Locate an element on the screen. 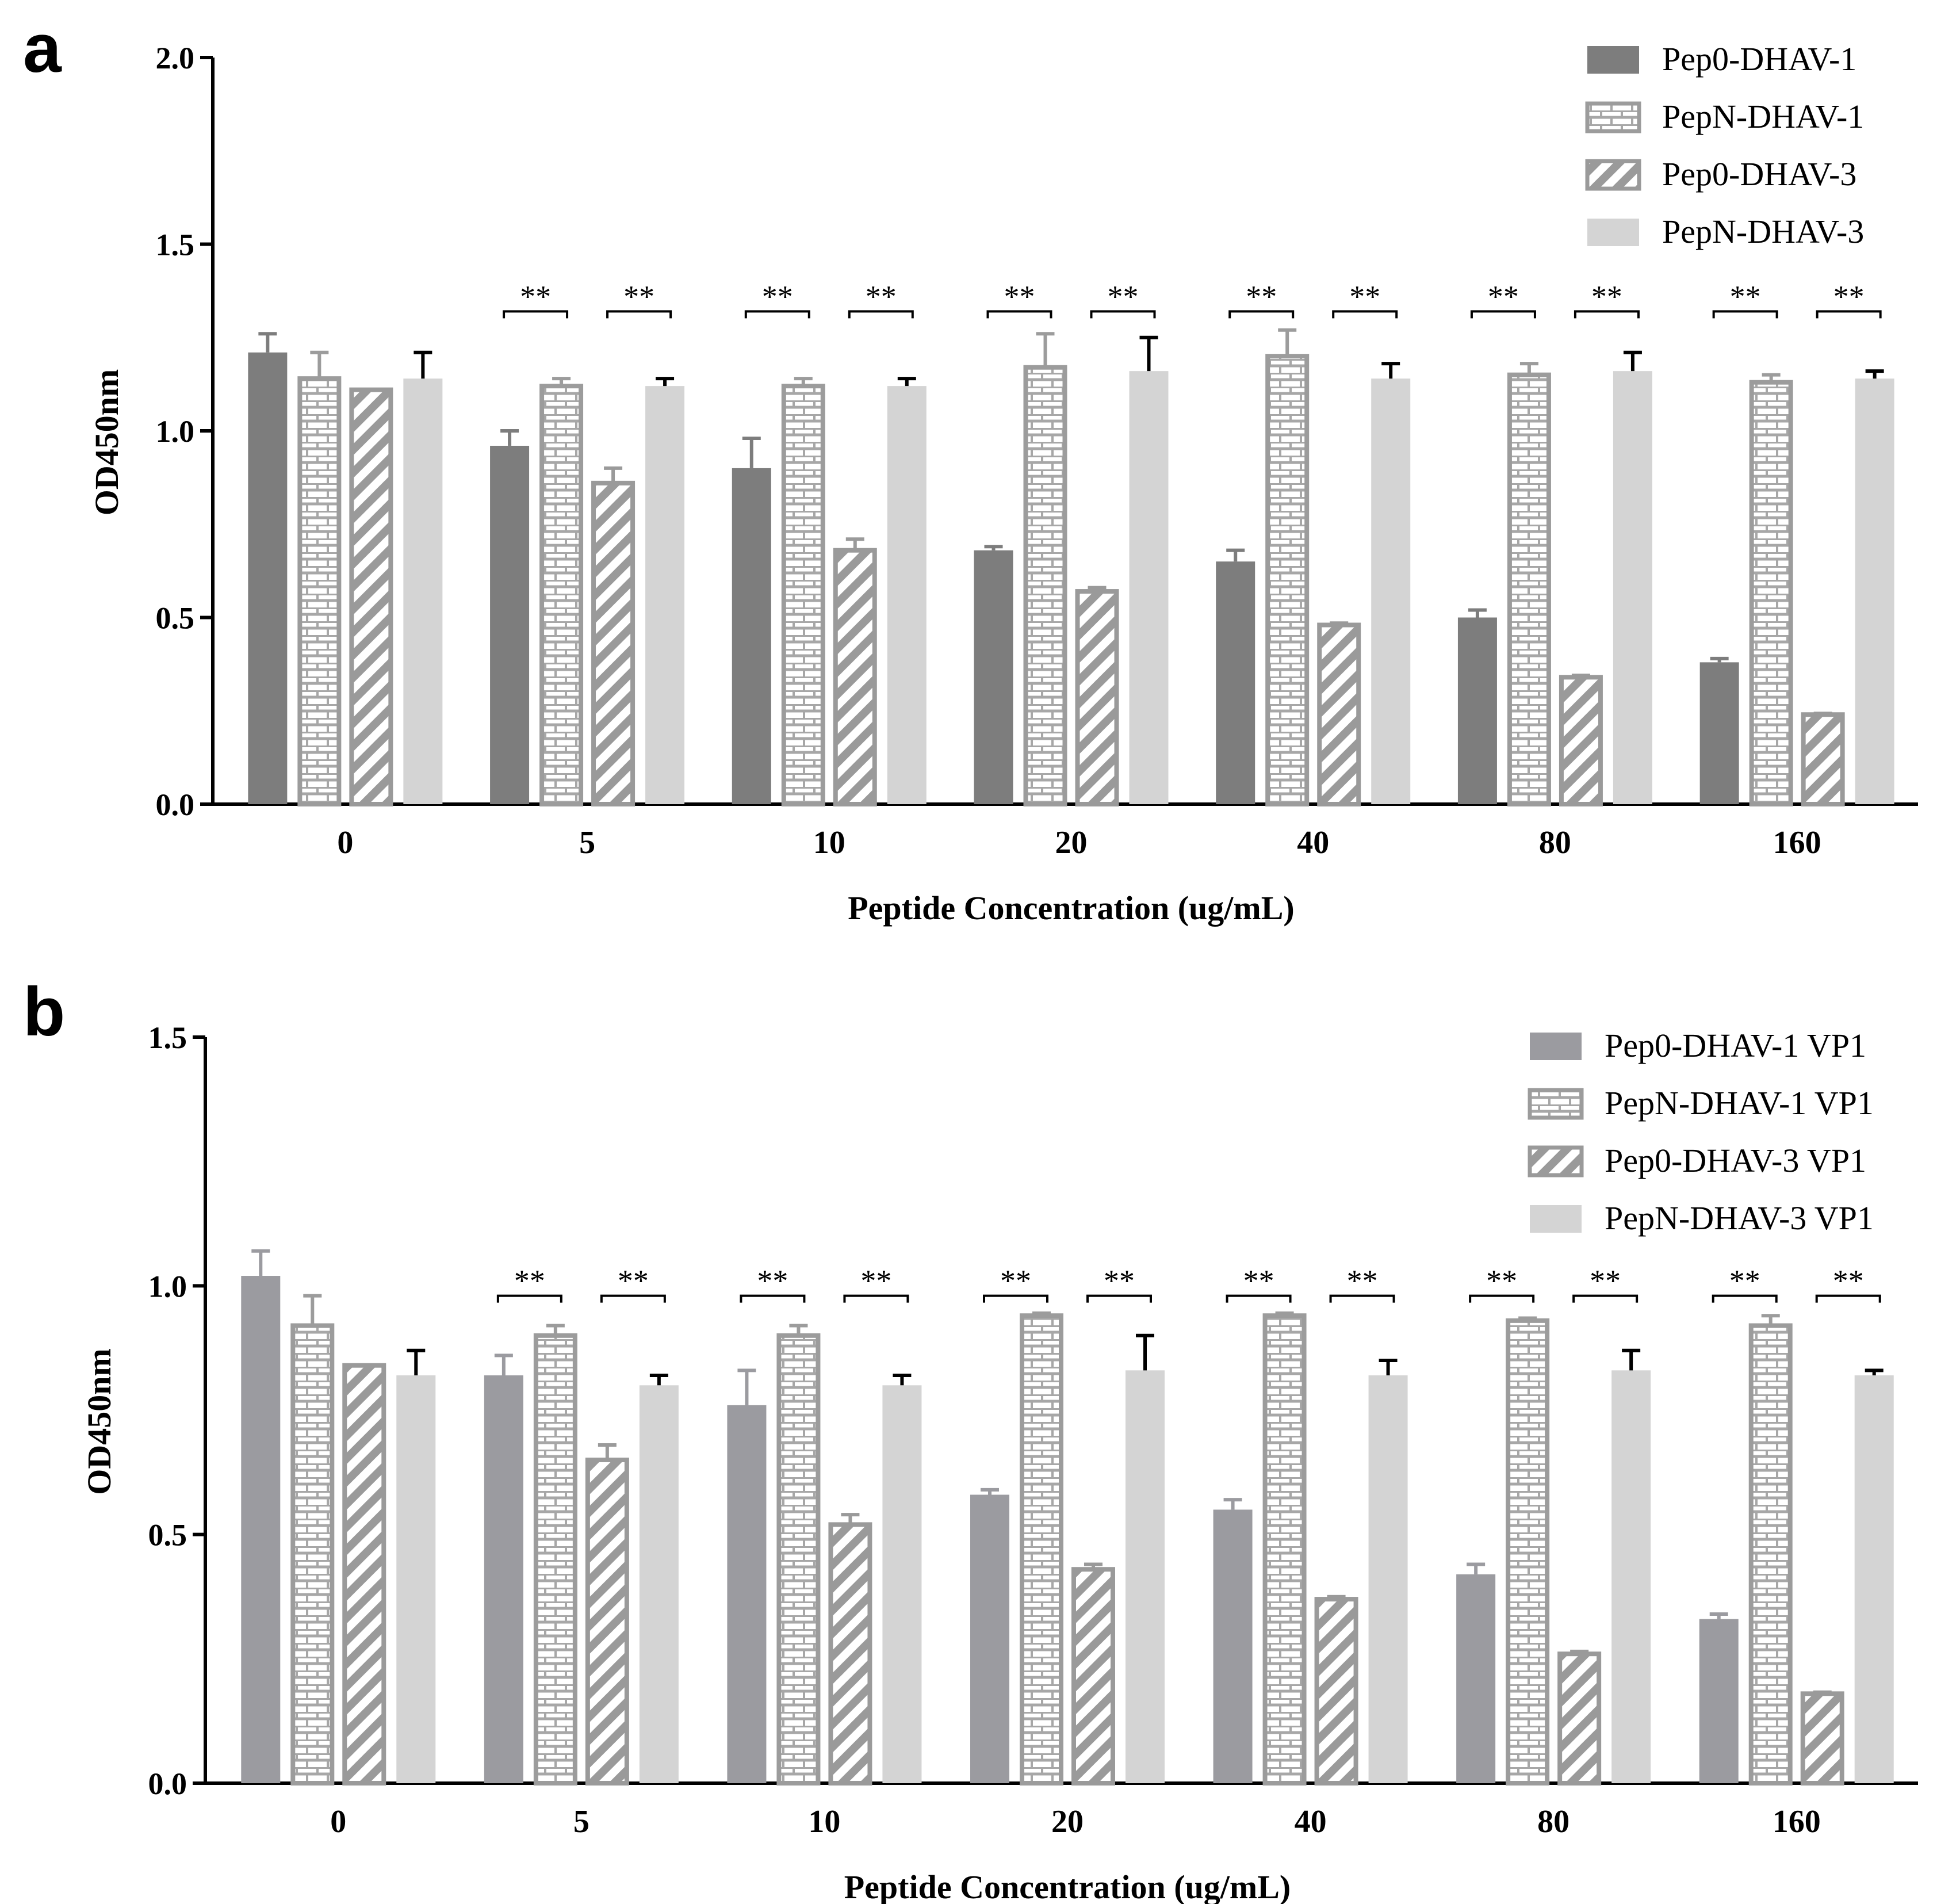 Image resolution: width=1937 pixels, height=1904 pixels. legend-label: Pep0-DHAV-3 is located at coordinates (1759, 174).